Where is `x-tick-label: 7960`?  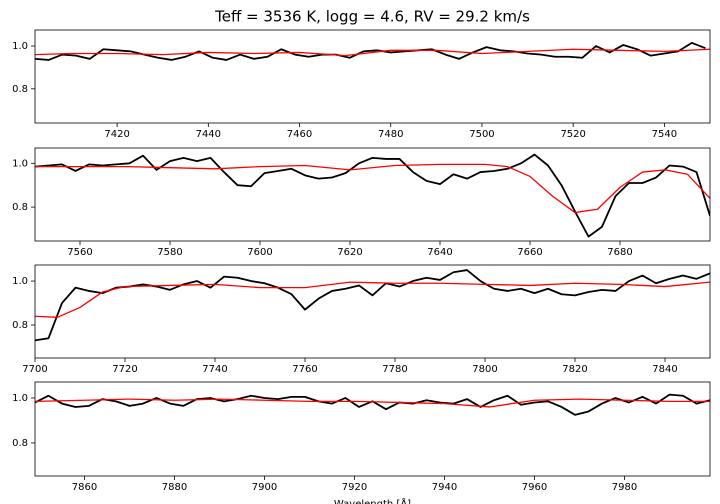
x-tick-label: 7960 is located at coordinates (534, 487).